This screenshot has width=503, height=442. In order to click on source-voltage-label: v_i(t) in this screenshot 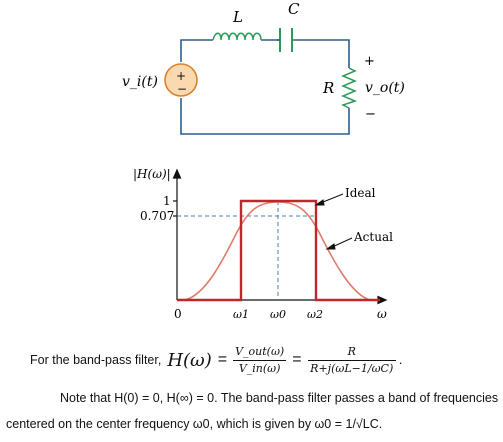, I will do `click(140, 82)`.